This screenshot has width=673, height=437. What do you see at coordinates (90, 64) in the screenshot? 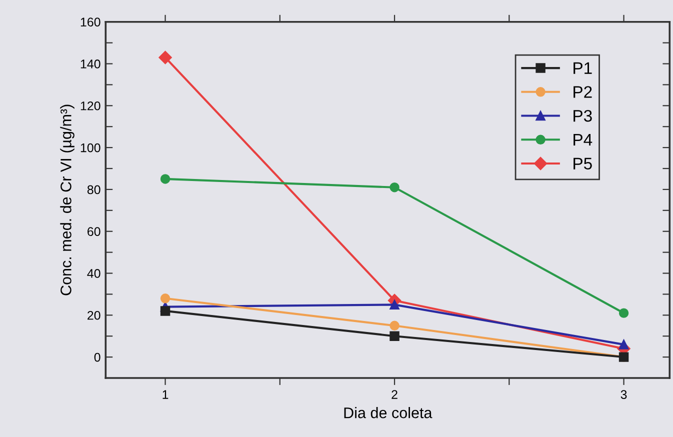
I see `y-tick-label: 140` at bounding box center [90, 64].